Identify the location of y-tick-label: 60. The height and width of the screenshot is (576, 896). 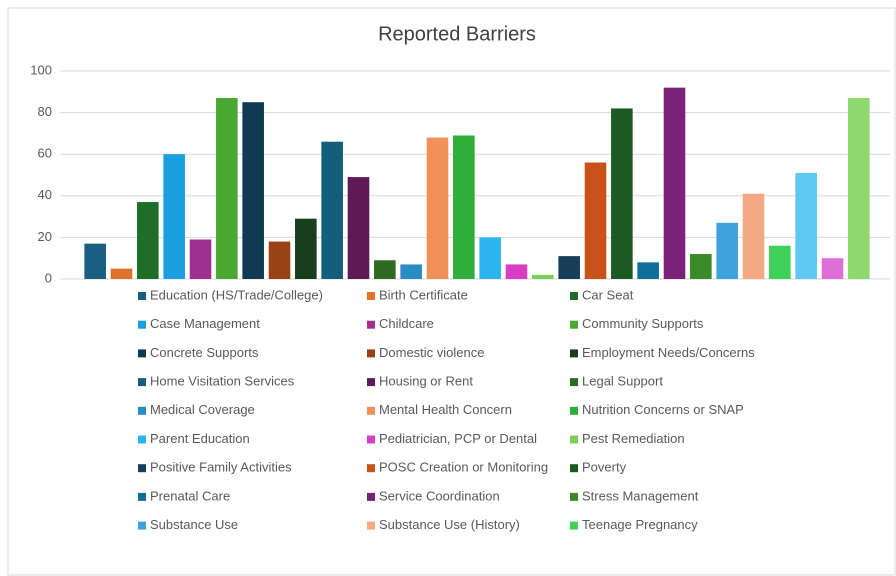
(45, 153).